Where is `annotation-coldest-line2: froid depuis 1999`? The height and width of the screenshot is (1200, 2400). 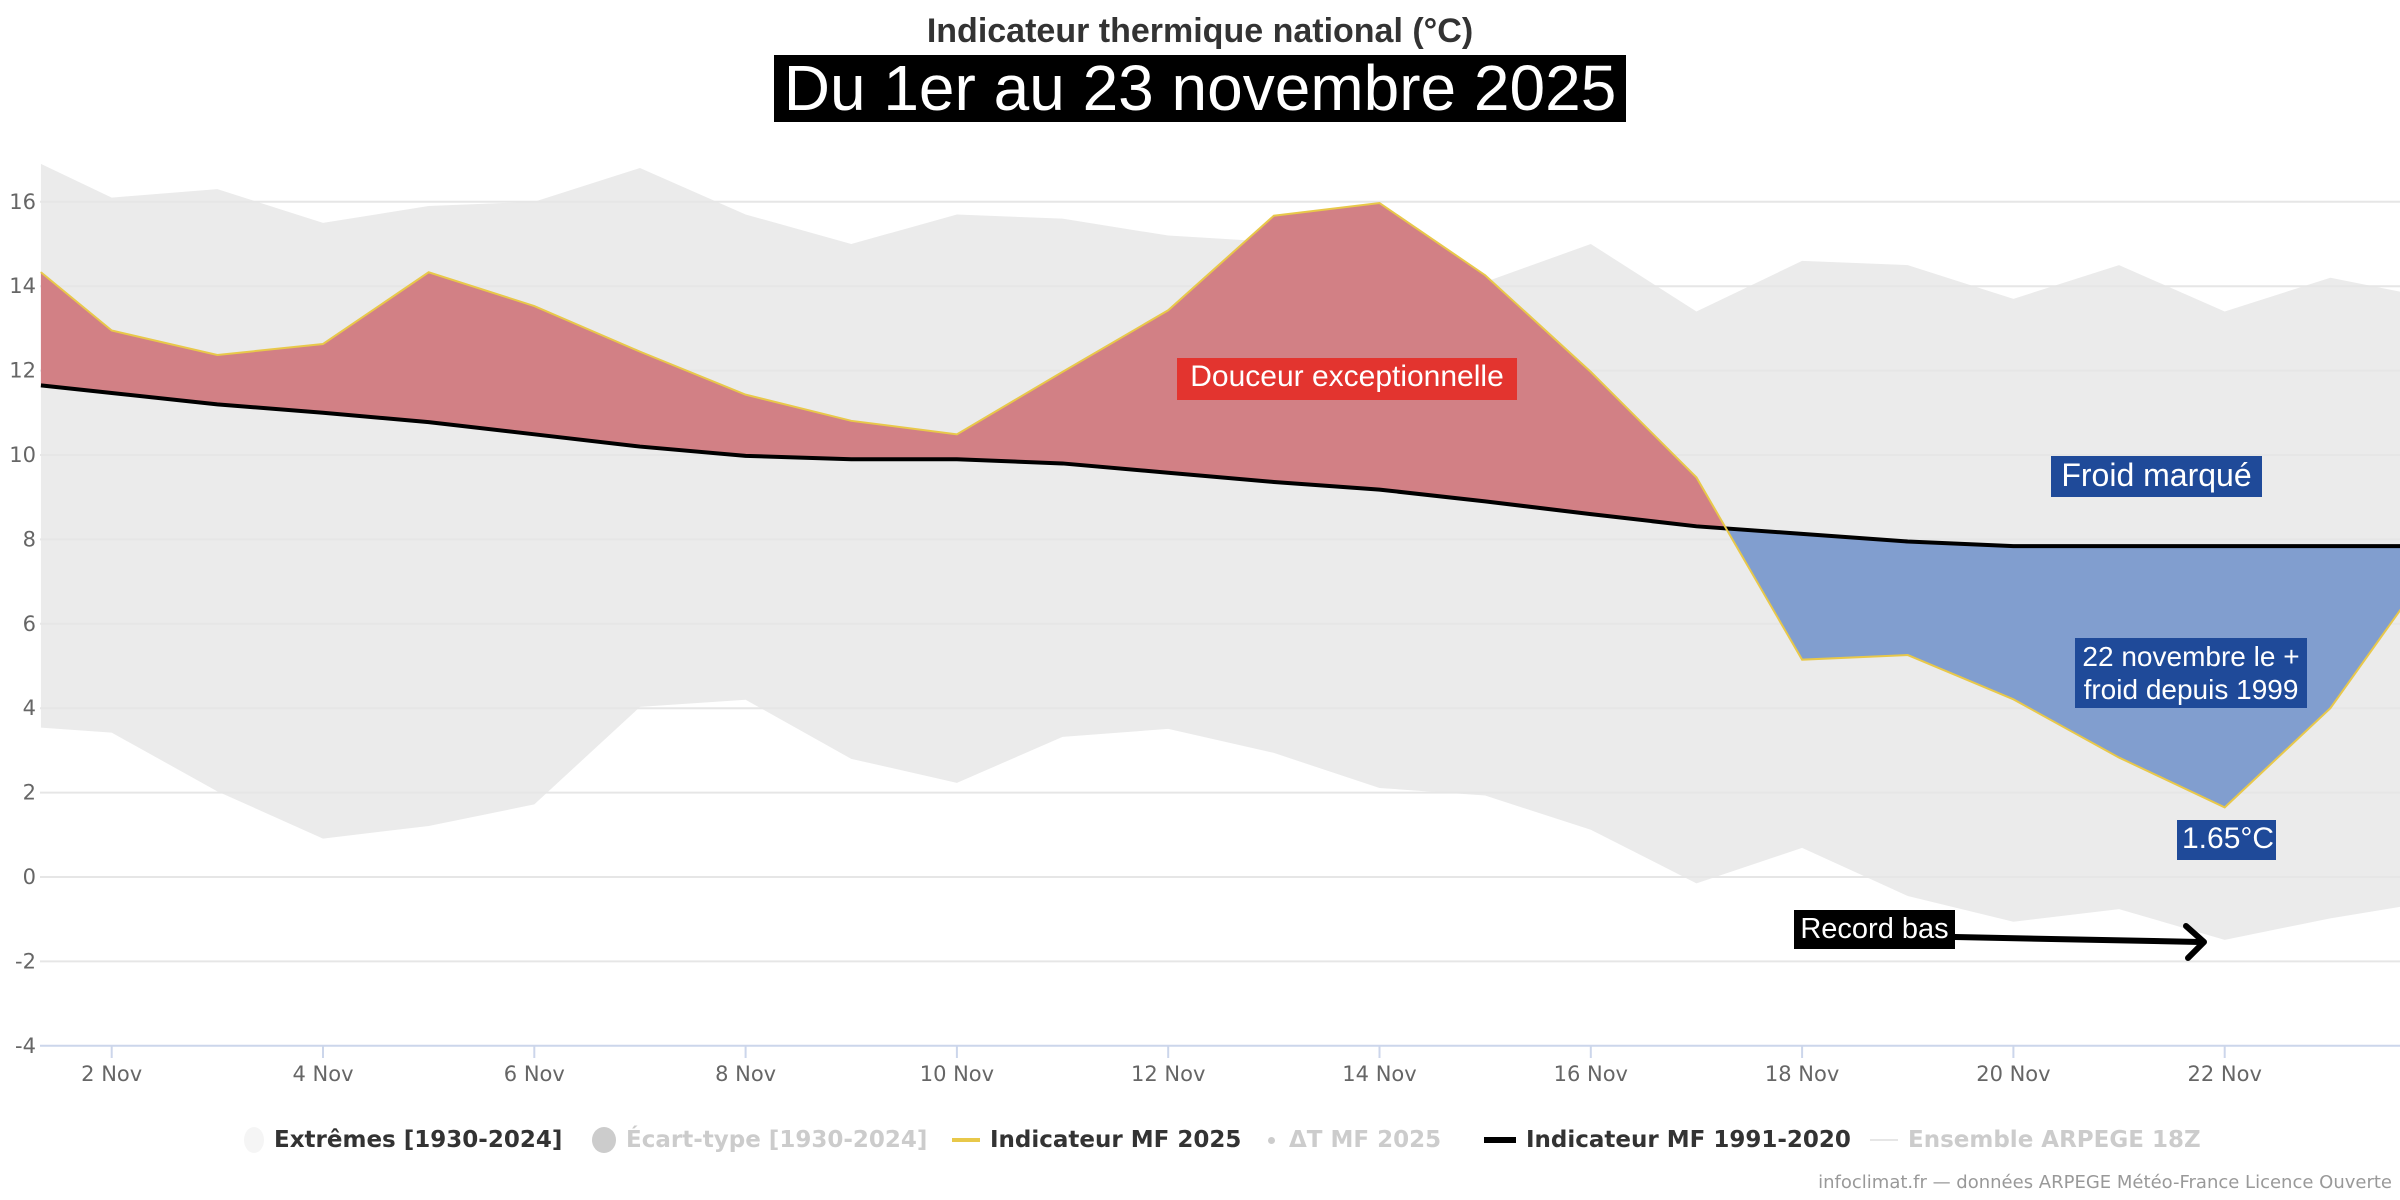 annotation-coldest-line2: froid depuis 1999 is located at coordinates (2191, 689).